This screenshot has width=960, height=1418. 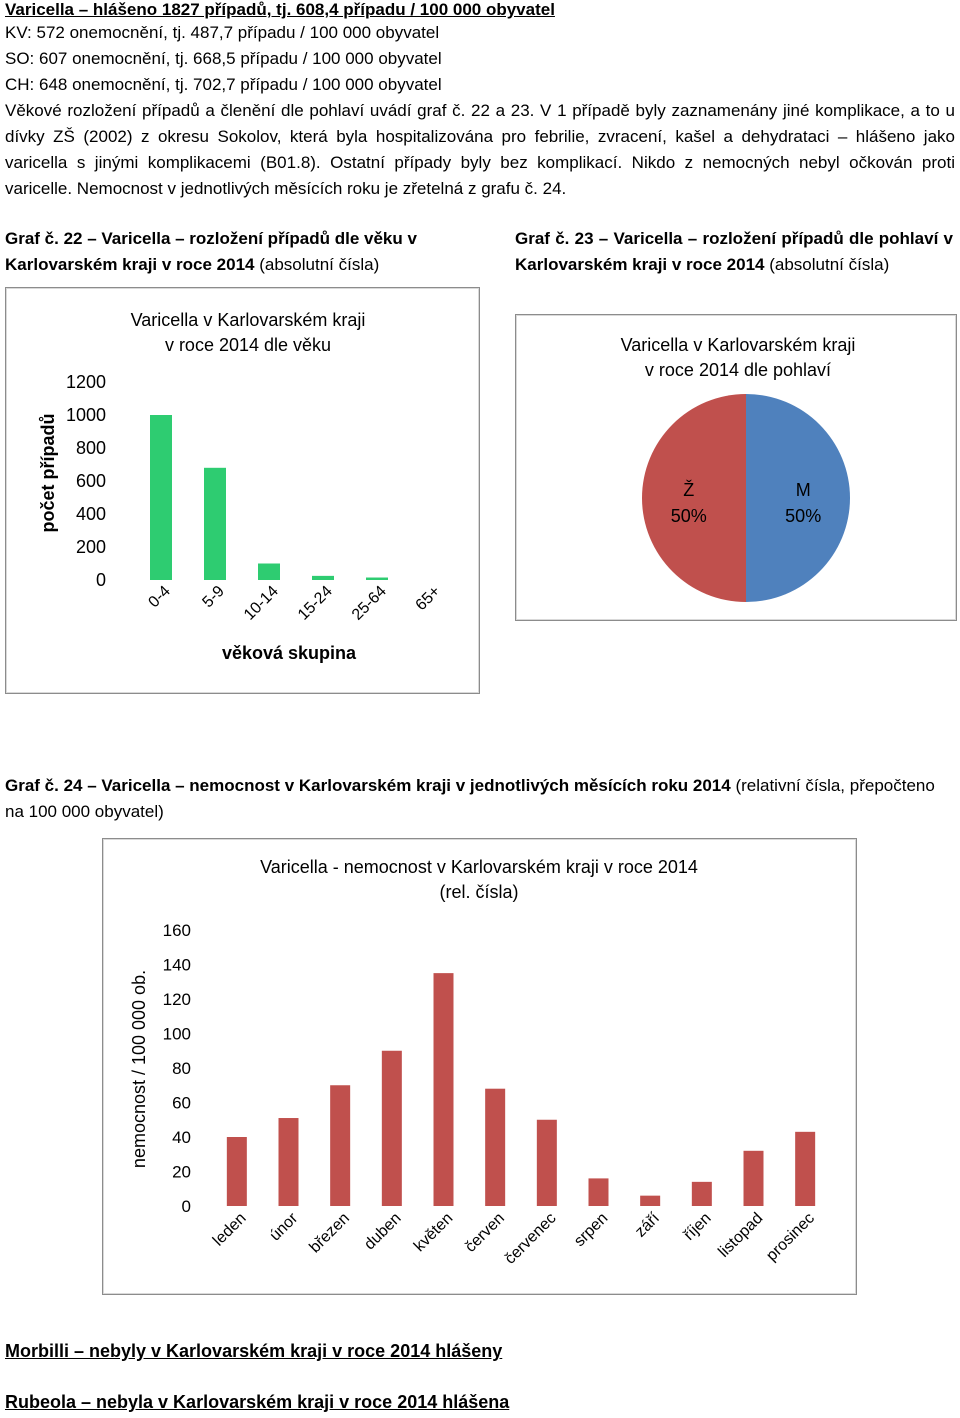 I want to click on y-tick-label: 400, so click(x=91, y=514).